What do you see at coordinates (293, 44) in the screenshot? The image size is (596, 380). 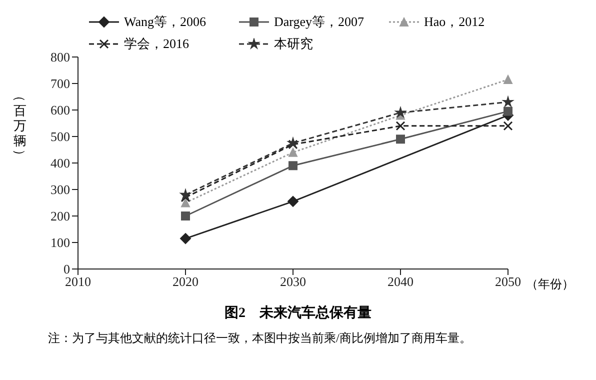 I see `legend-label: 本研究` at bounding box center [293, 44].